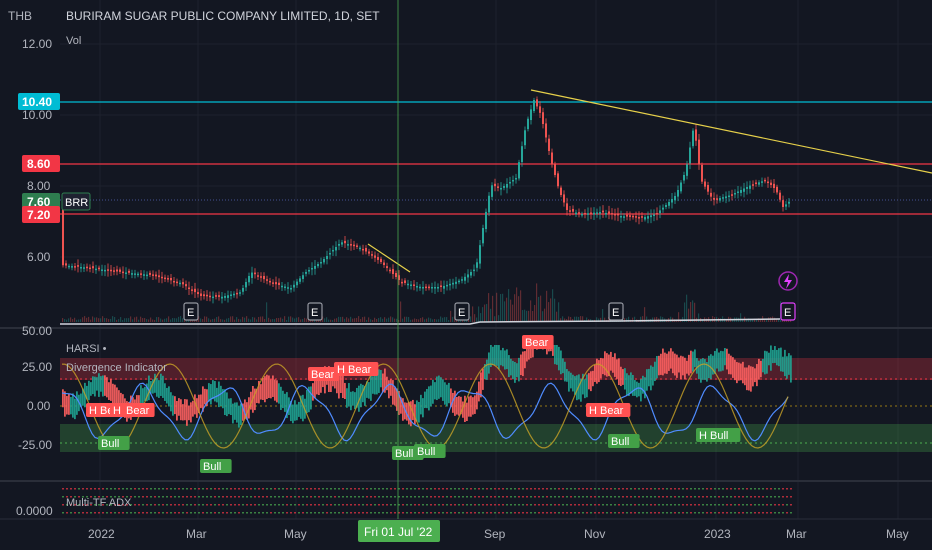  What do you see at coordinates (606, 411) in the screenshot?
I see `divergence-label-text: H Bear` at bounding box center [606, 411].